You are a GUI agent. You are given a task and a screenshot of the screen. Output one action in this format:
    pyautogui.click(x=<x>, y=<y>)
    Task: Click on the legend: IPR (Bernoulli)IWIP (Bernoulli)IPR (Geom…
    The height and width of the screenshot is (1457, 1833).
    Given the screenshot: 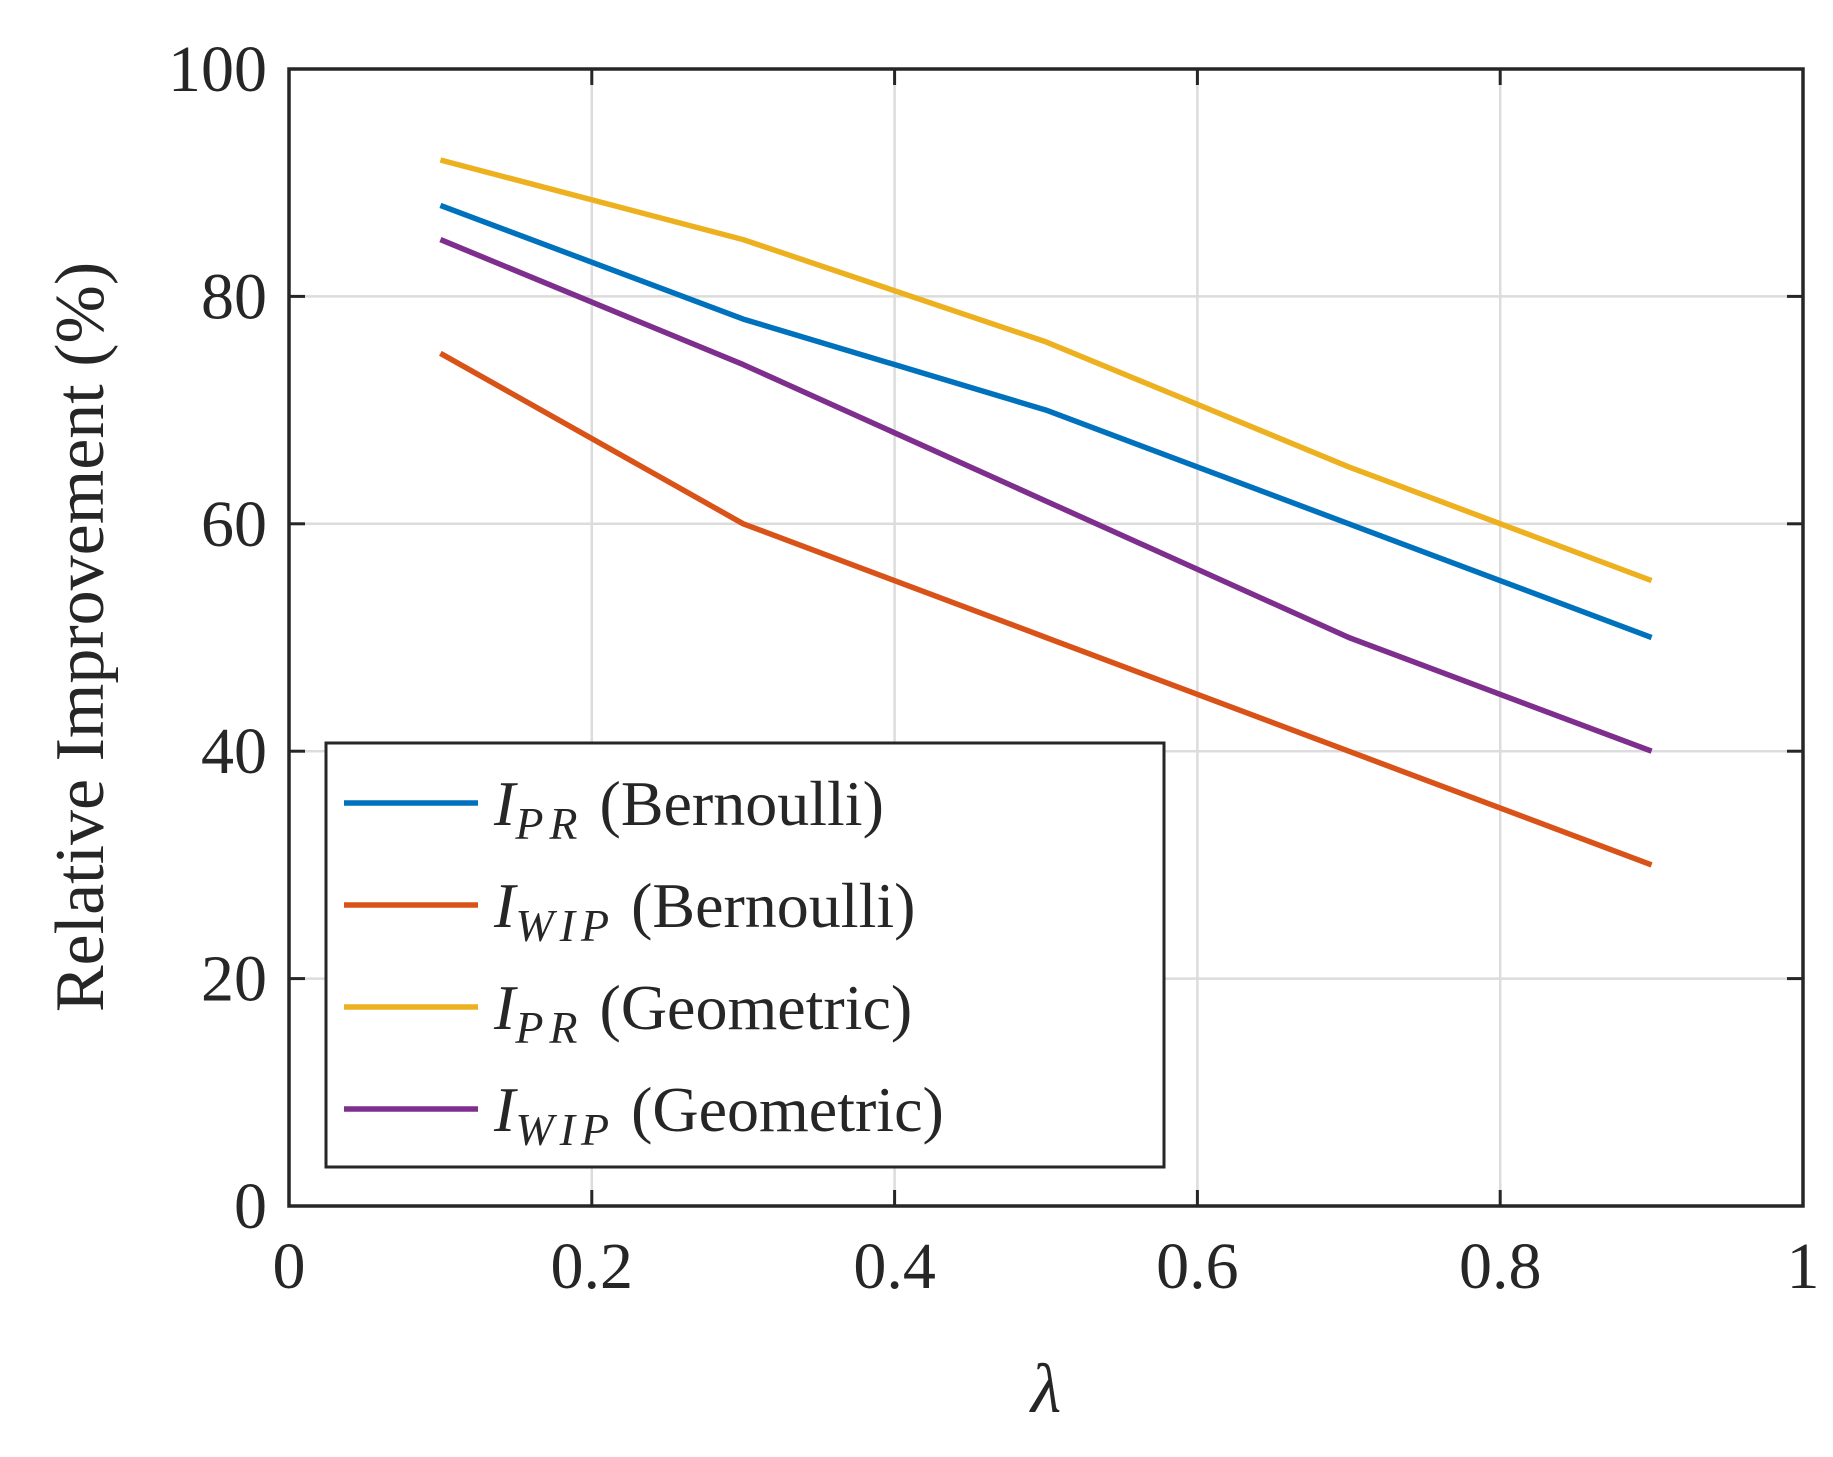 What is the action you would take?
    pyautogui.click(x=745, y=955)
    